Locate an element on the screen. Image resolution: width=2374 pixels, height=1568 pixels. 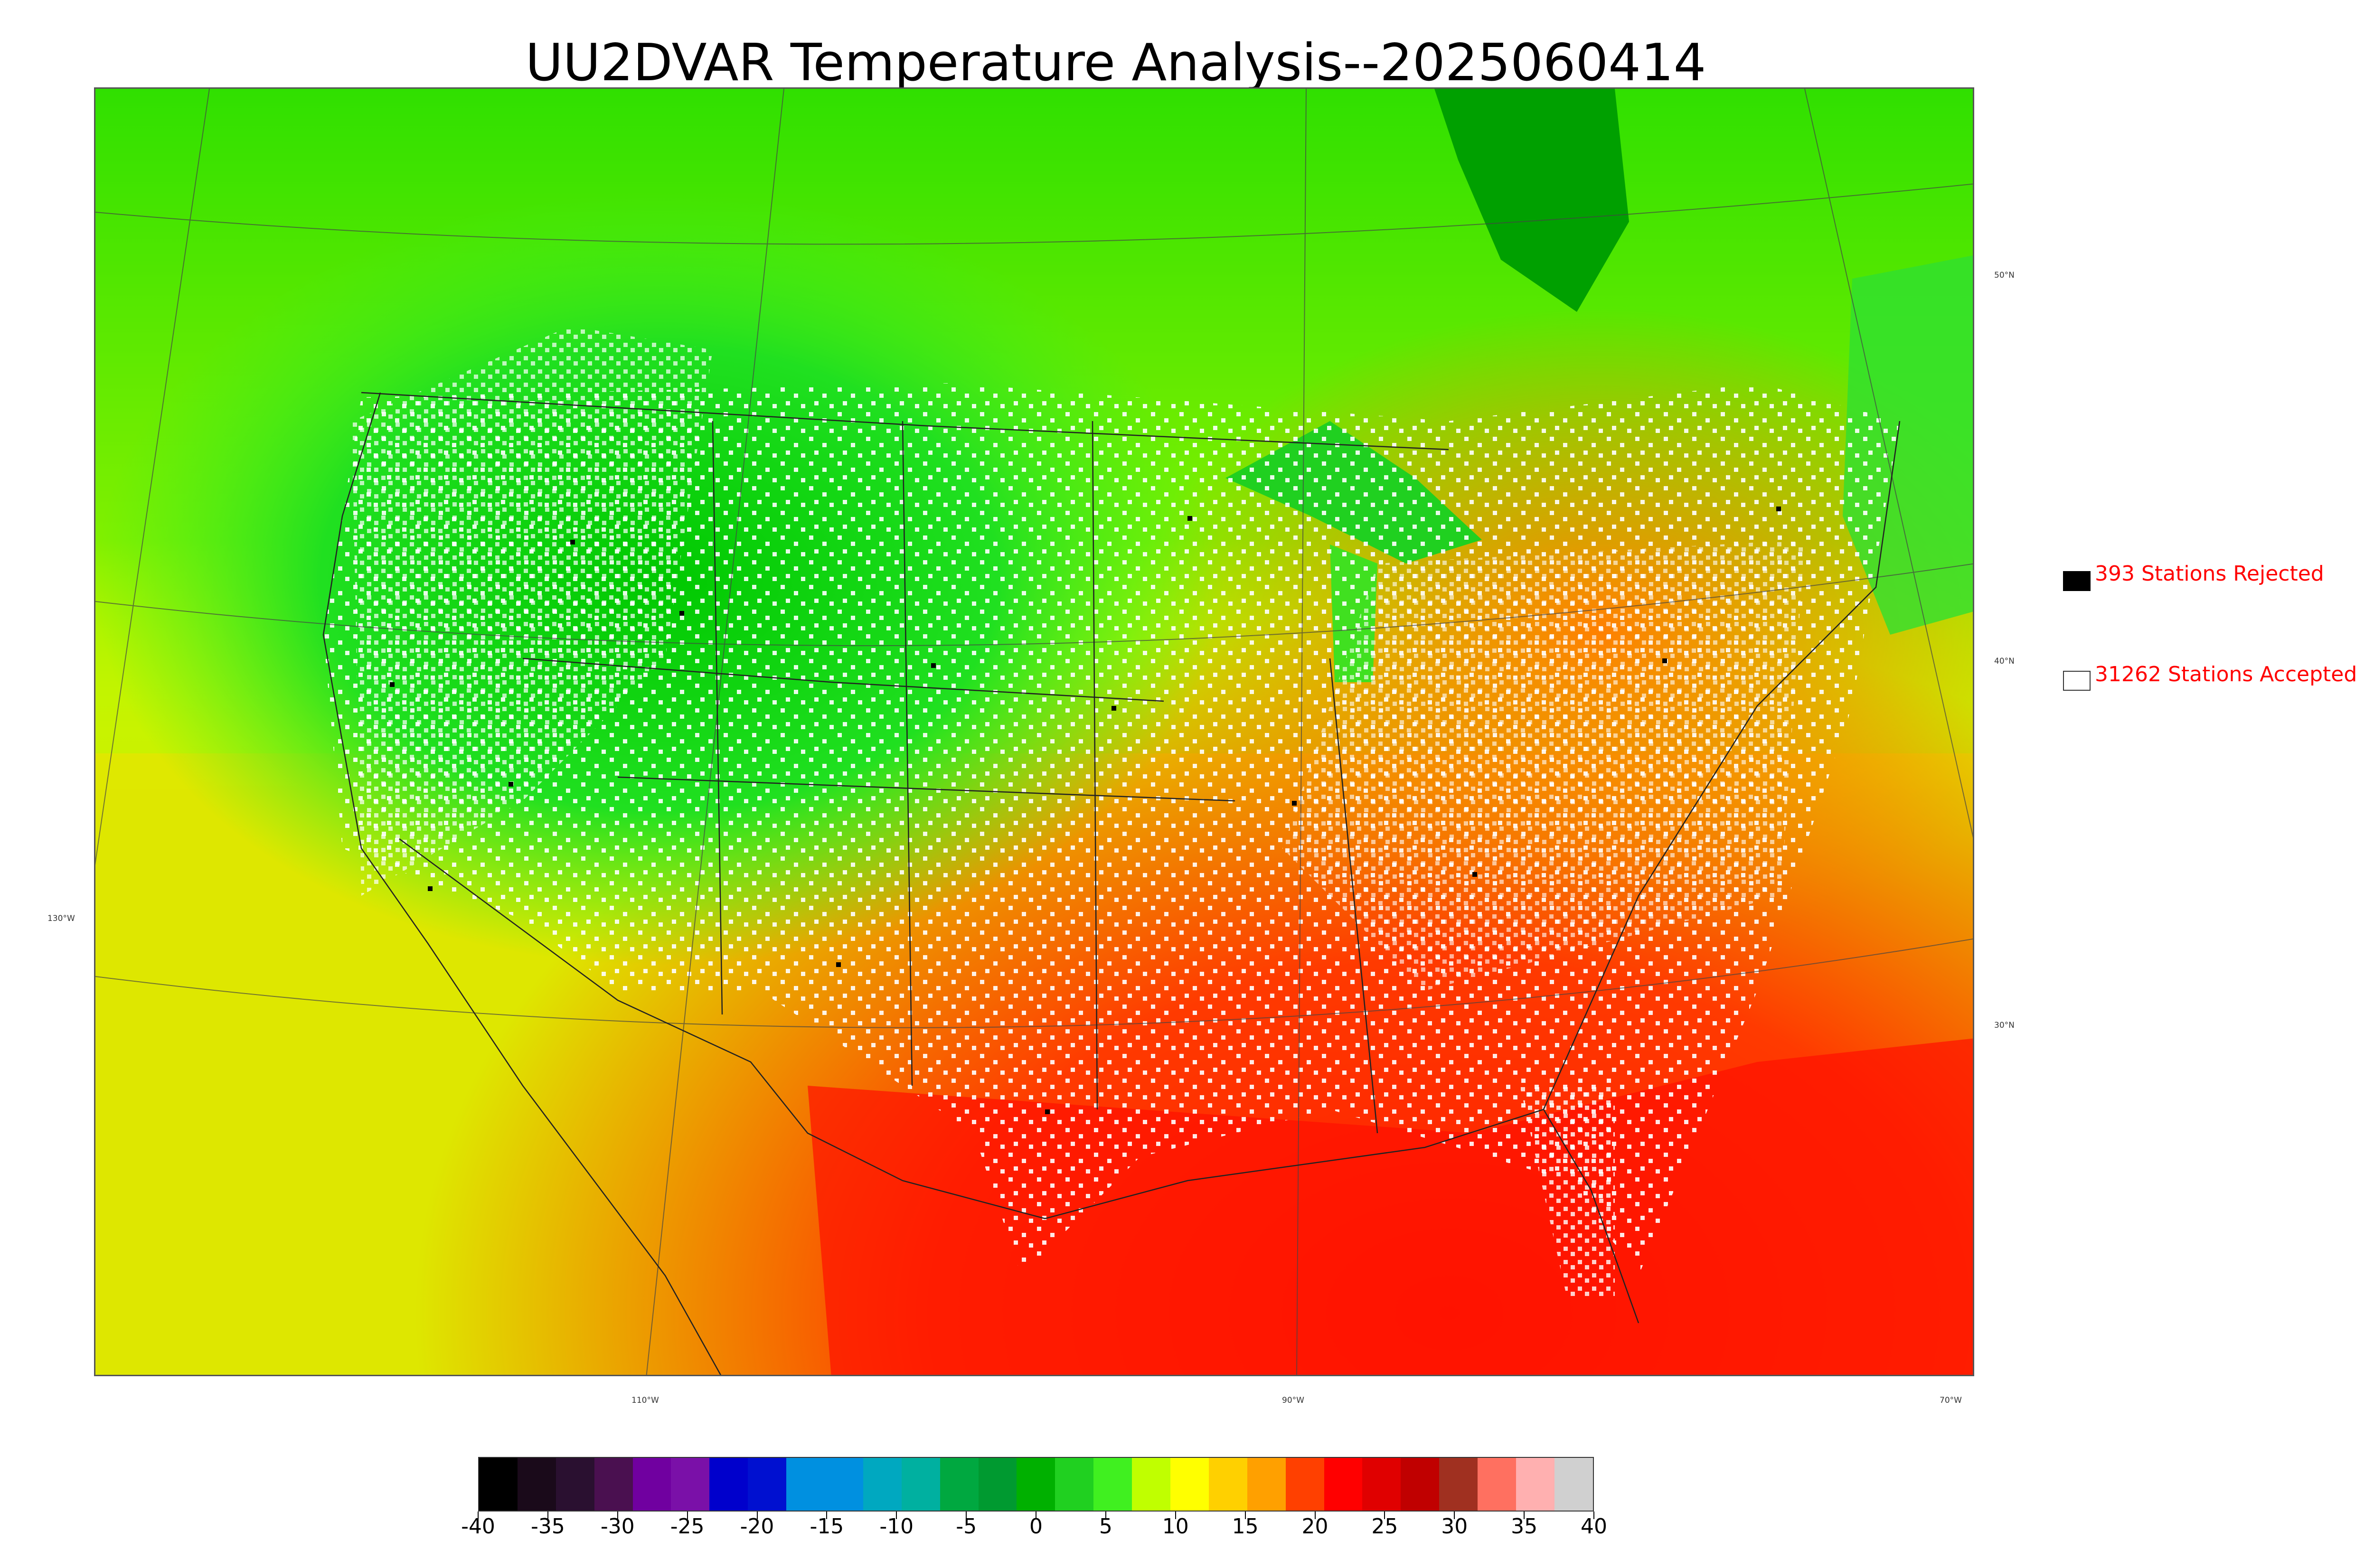
page-title: UU2DVAR Temperature Analysis--2025060414 is located at coordinates (1115, 63).